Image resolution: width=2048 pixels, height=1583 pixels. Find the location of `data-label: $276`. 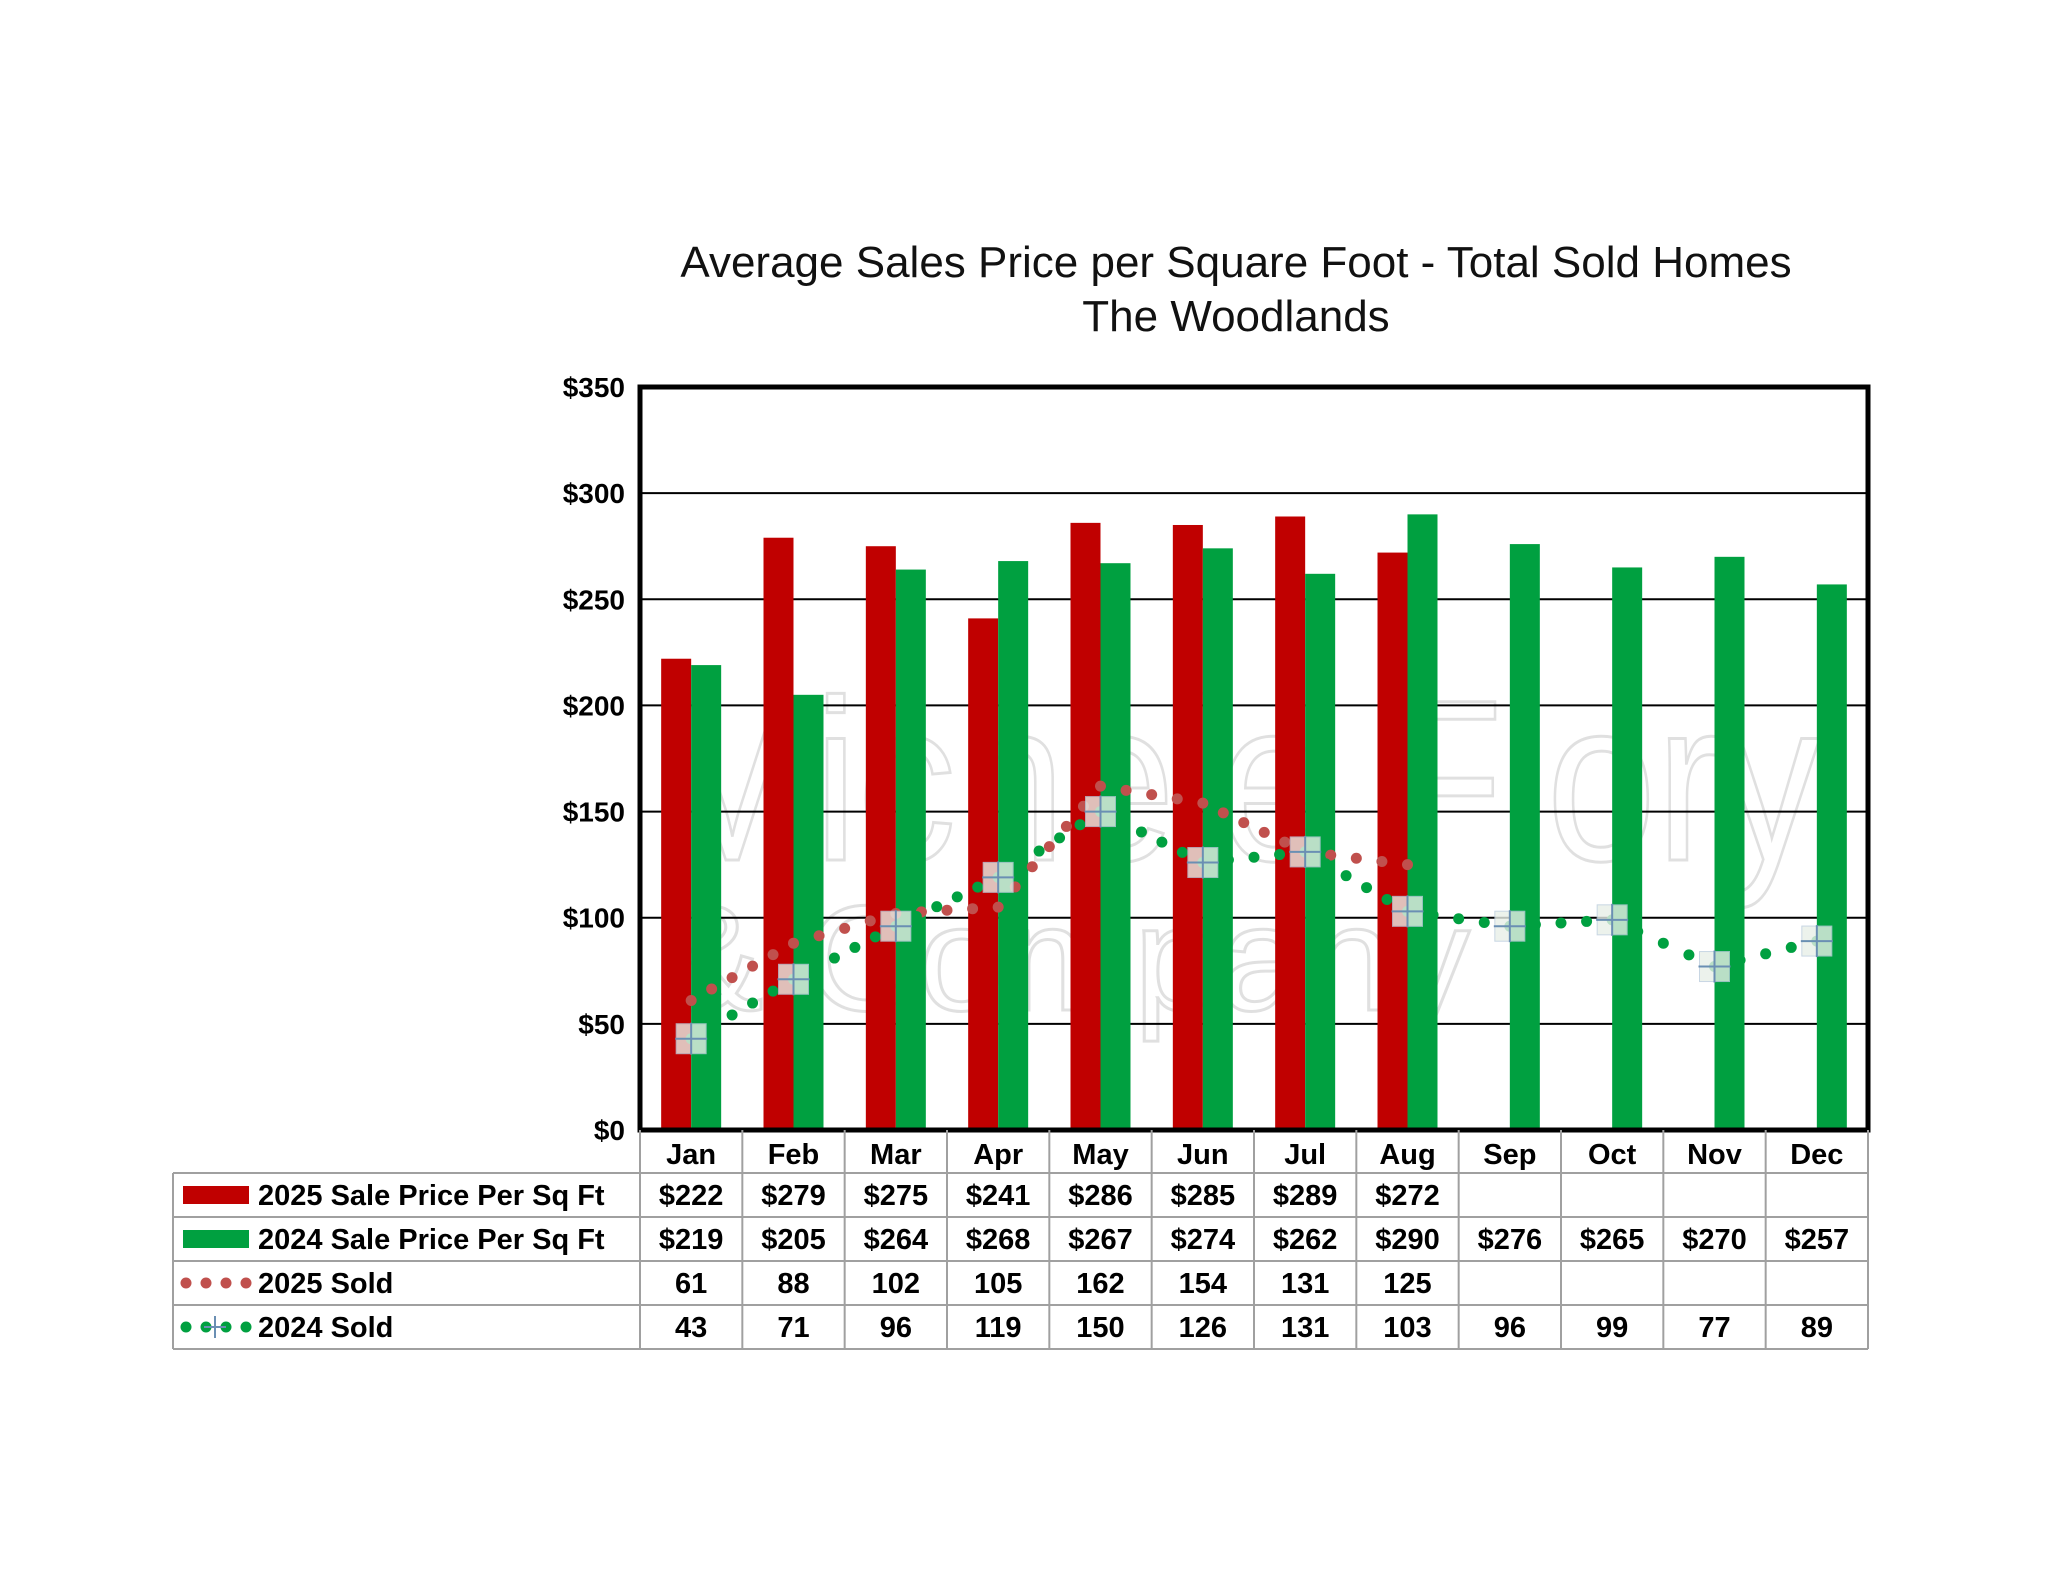

data-label: $276 is located at coordinates (1510, 1240).